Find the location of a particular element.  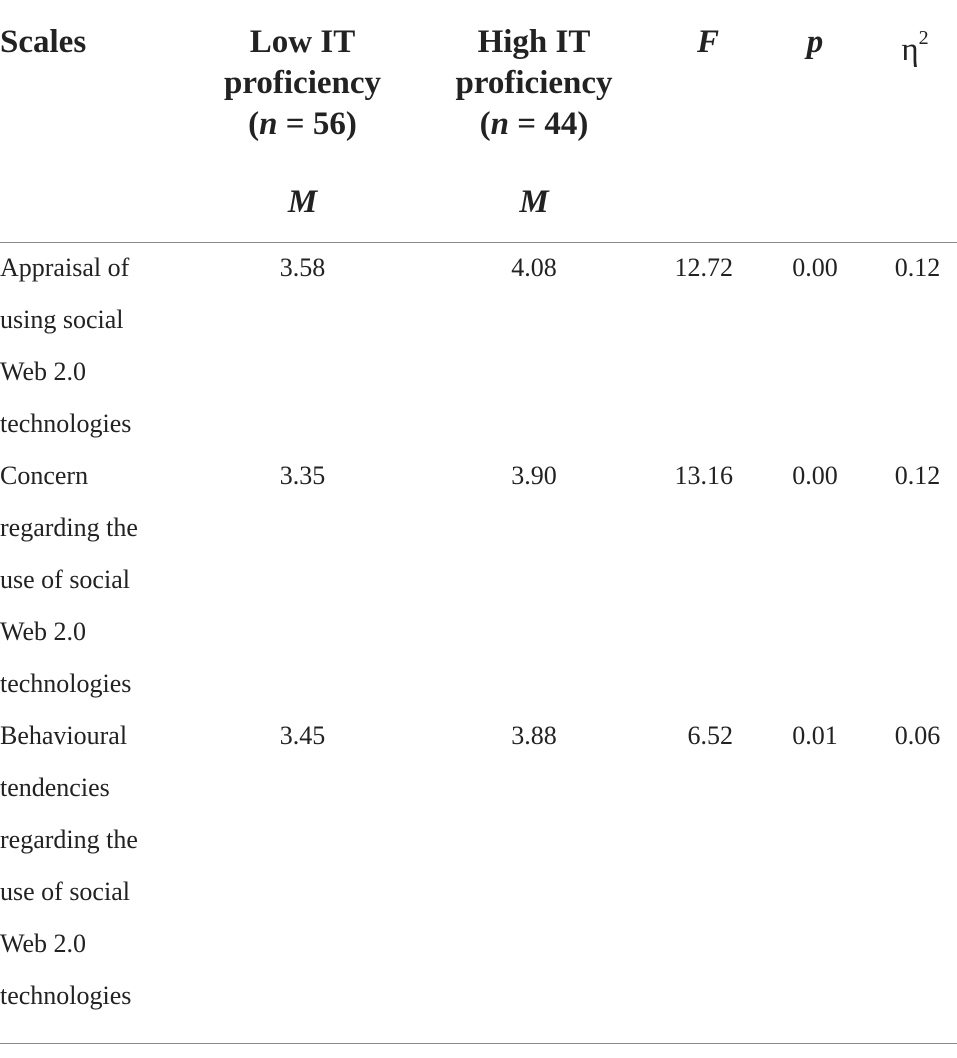

header-f-label: F is located at coordinates (707, 42).